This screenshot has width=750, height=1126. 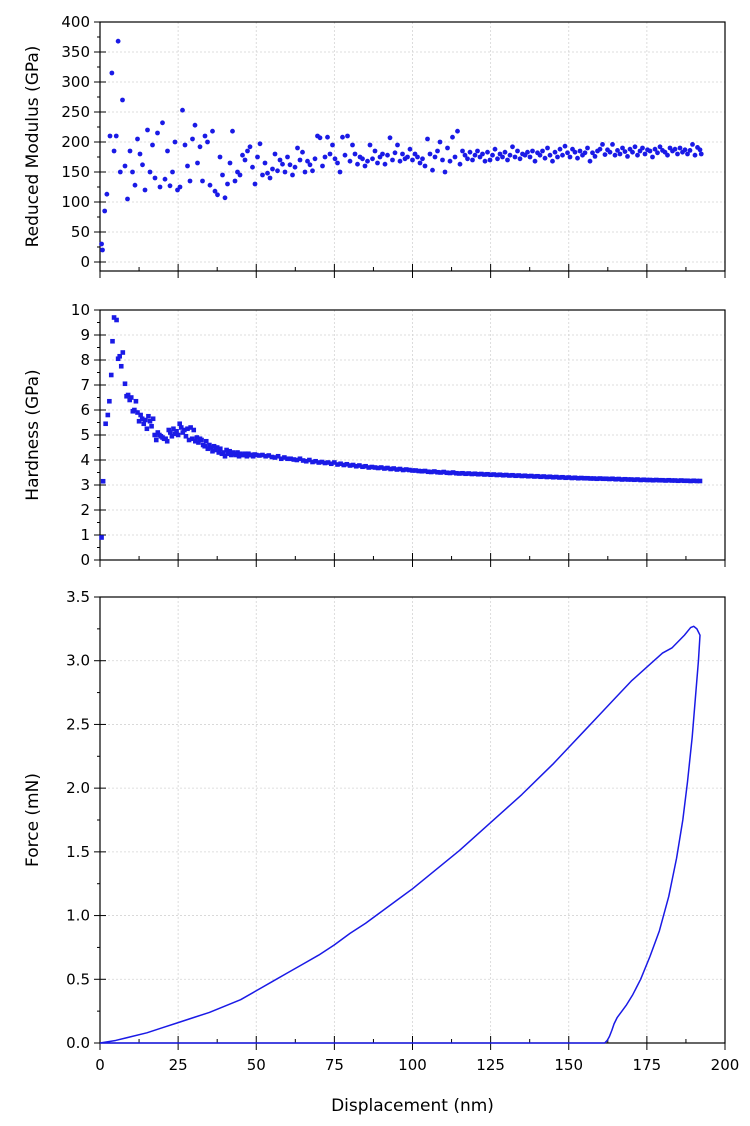 What do you see at coordinates (80, 310) in the screenshot?
I see `y-tick-label: 10` at bounding box center [80, 310].